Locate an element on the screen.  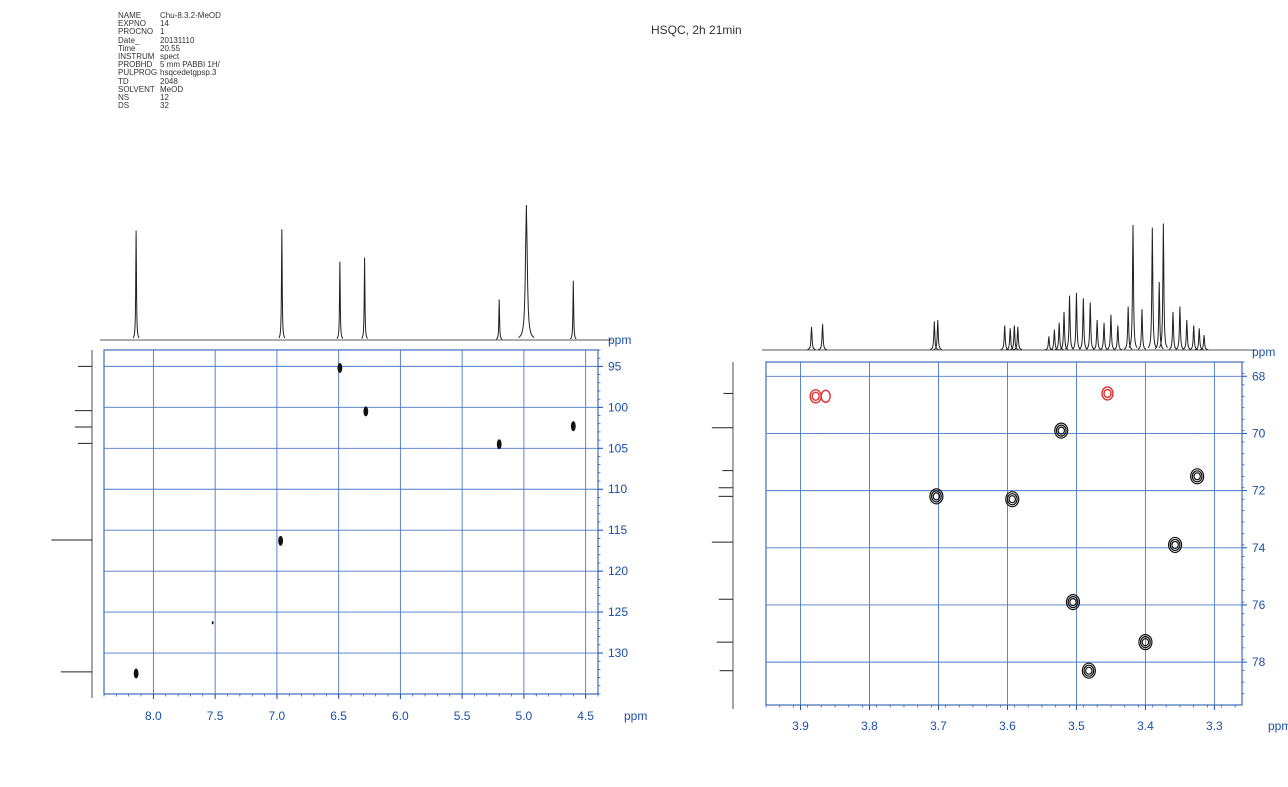
y-axis-unit: ppm is located at coordinates (1263, 352).